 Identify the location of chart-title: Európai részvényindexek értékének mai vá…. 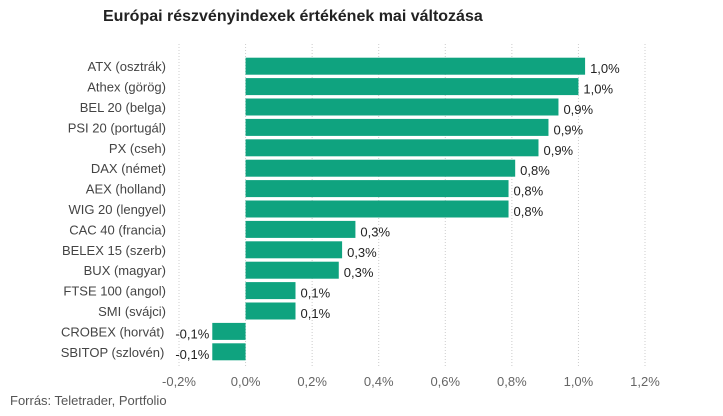
(293, 16).